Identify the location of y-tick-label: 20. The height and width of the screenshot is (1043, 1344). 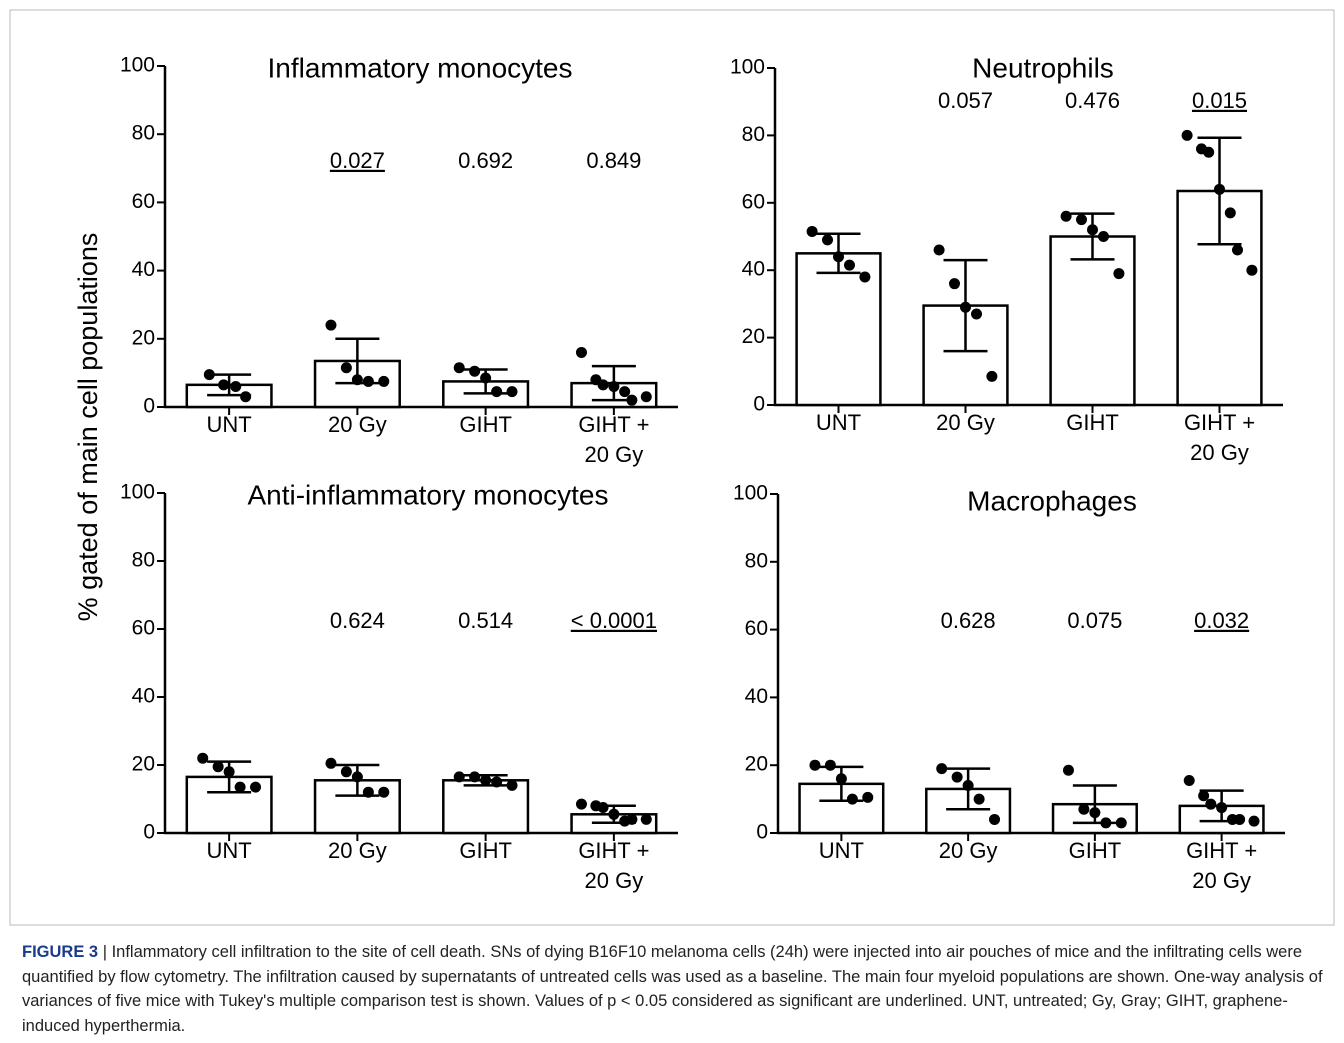
(143, 764).